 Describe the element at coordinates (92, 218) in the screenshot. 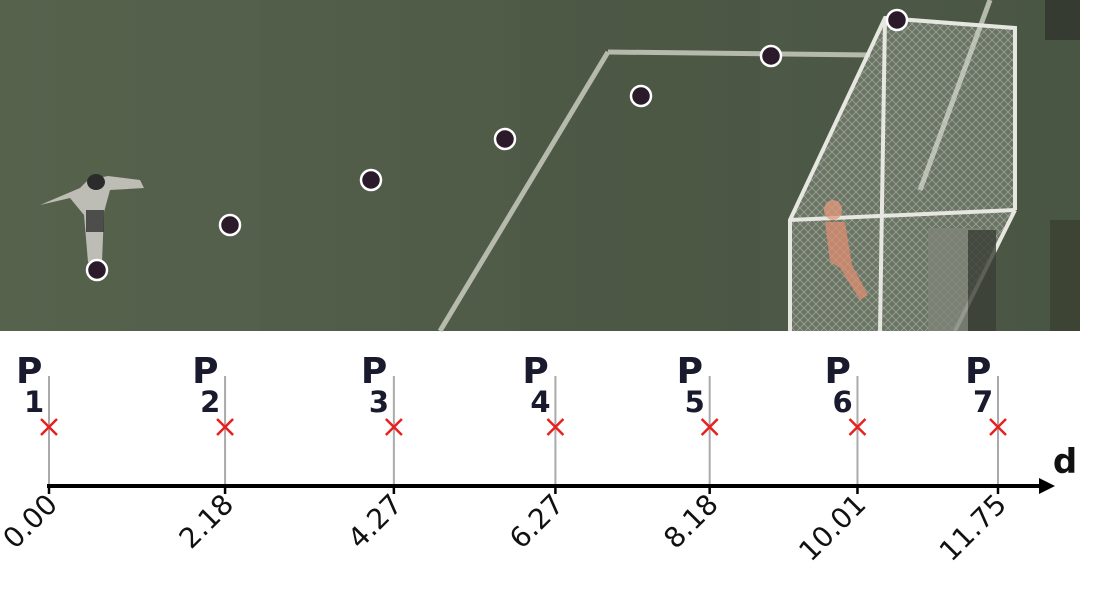

I see `player-figure` at that location.